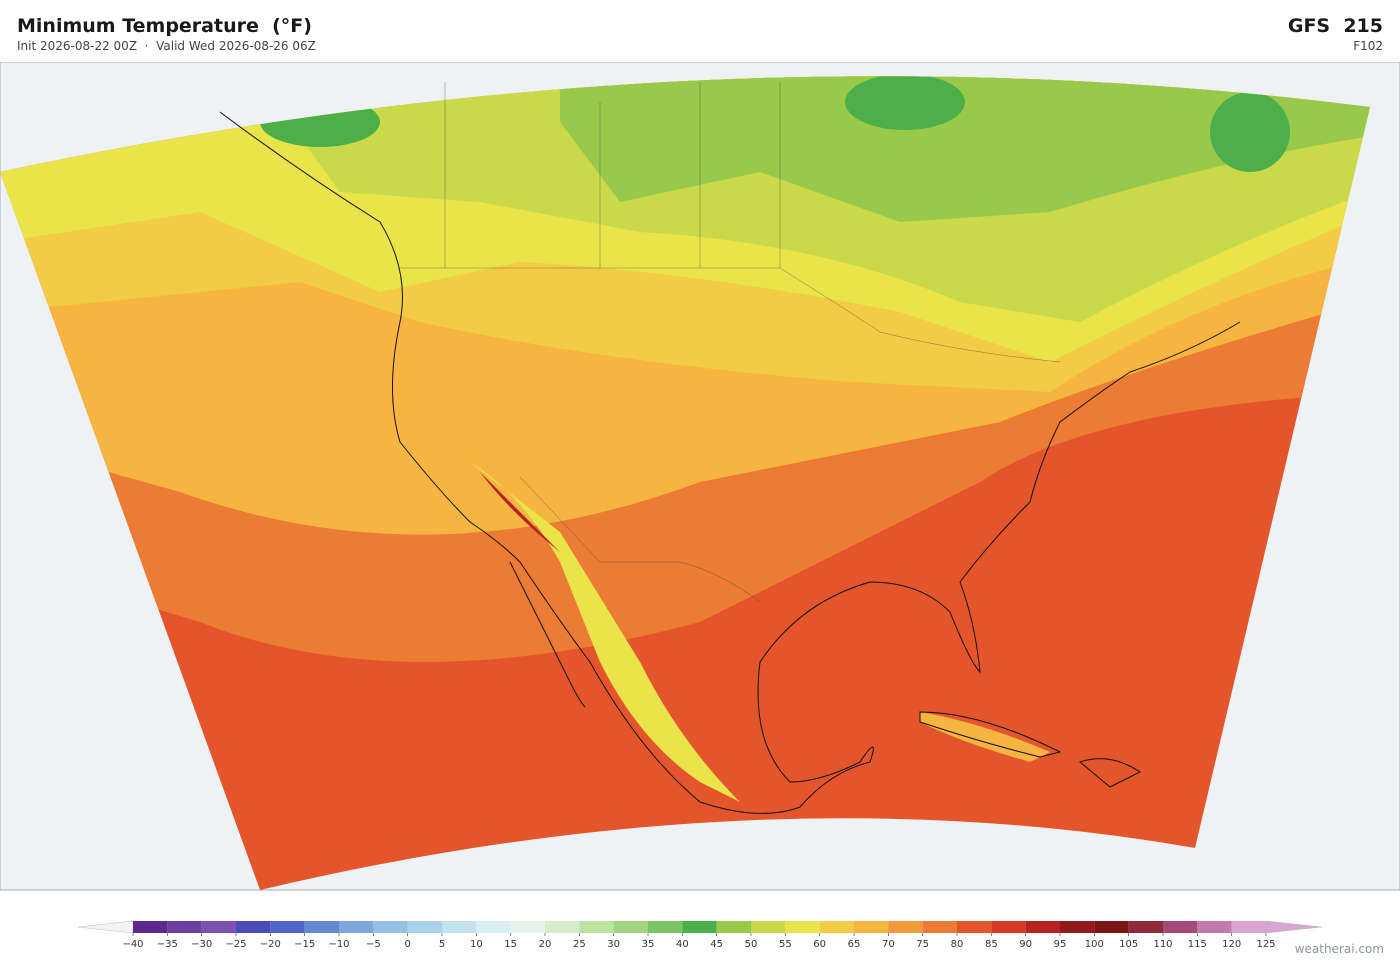 The height and width of the screenshot is (964, 1400). I want to click on colorbar-tick-label: 55, so click(785, 944).